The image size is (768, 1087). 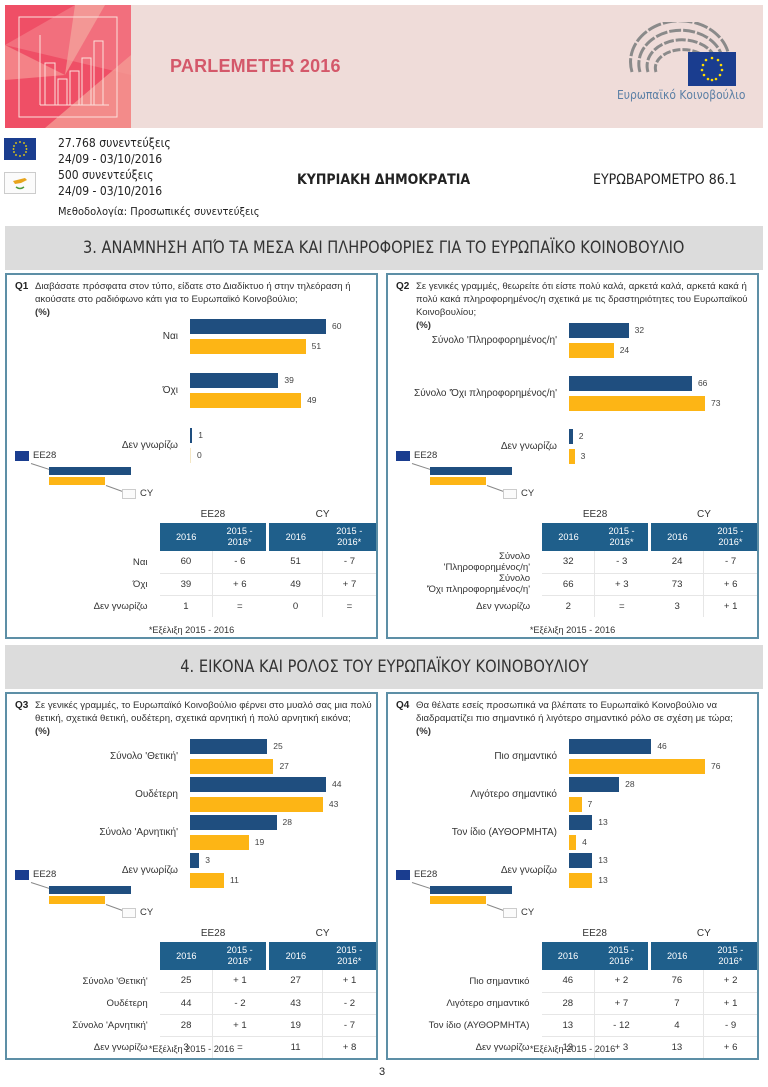 I want to click on bar-value-label: 73, so click(x=716, y=403).